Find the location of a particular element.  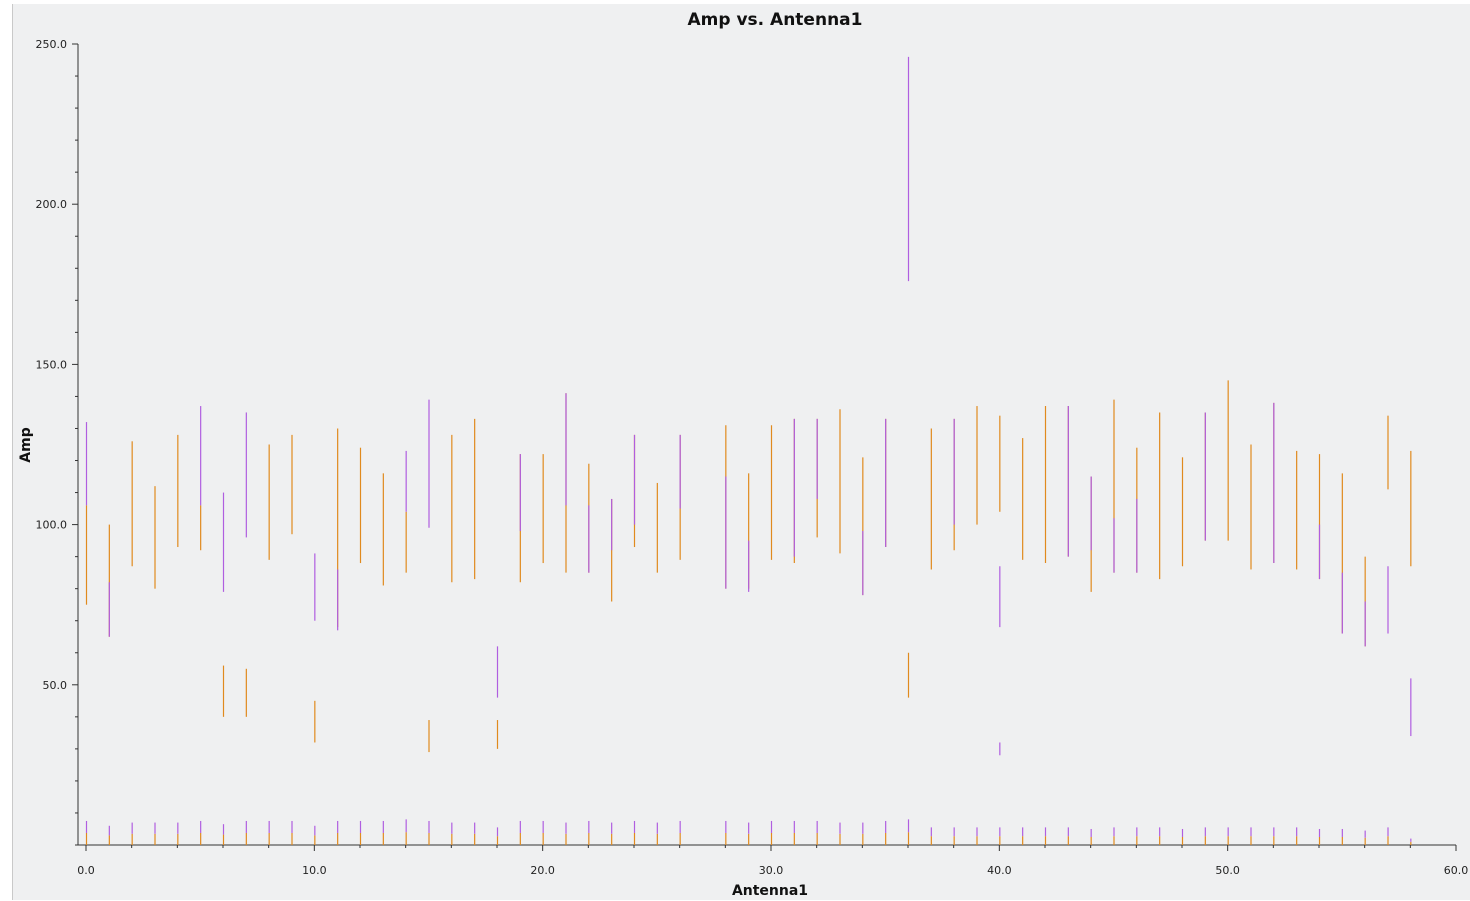

y-axis-title: Amp is located at coordinates (26, 444).